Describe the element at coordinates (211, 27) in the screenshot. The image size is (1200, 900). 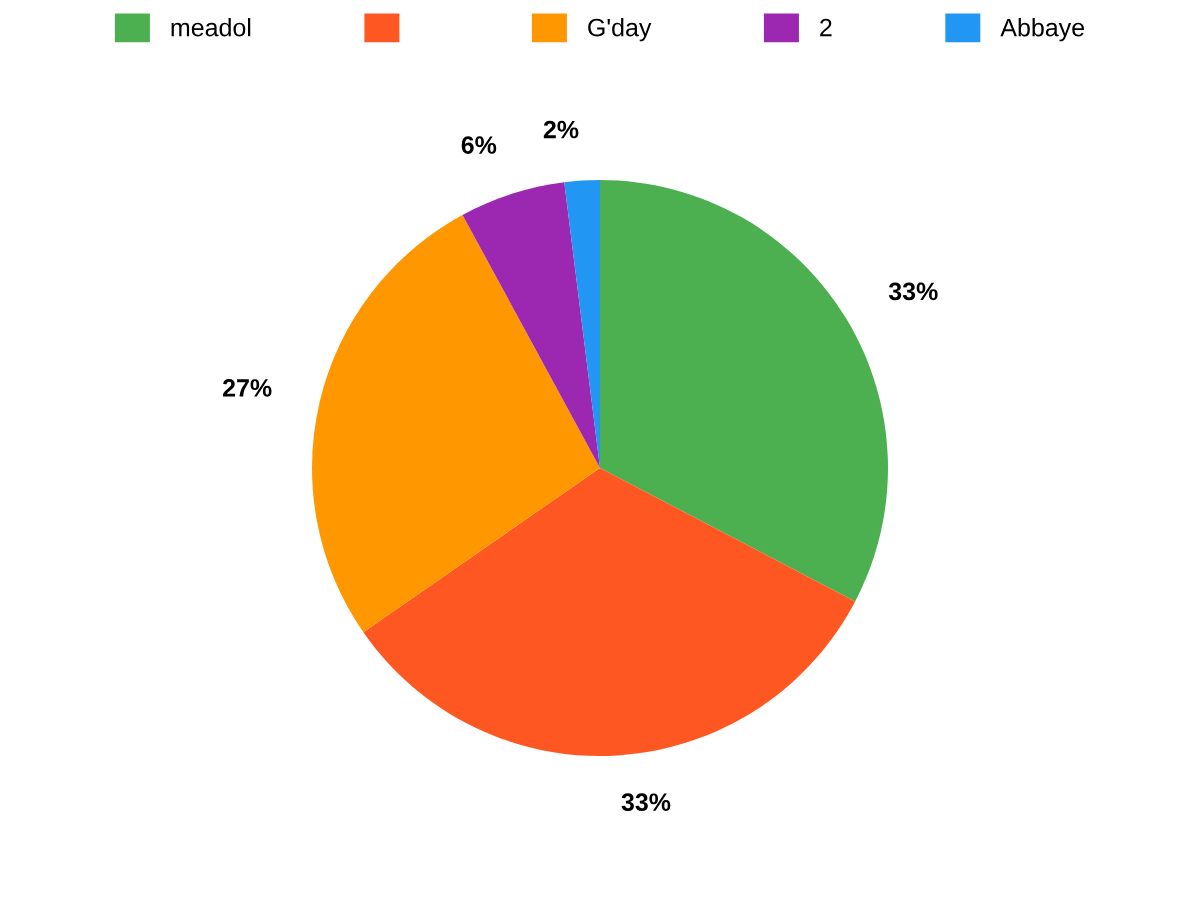
I see `legend-label: meadol` at that location.